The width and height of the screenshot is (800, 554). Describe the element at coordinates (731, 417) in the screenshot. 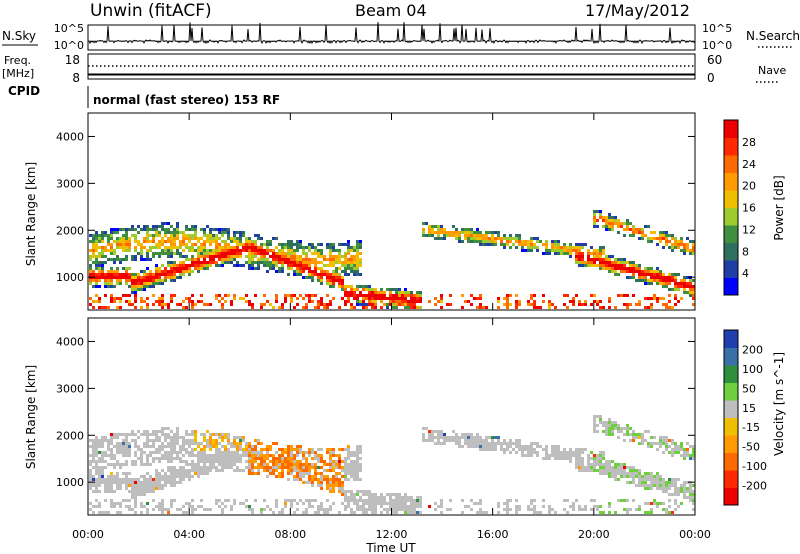

I see `velocity-colorbar-frame` at that location.